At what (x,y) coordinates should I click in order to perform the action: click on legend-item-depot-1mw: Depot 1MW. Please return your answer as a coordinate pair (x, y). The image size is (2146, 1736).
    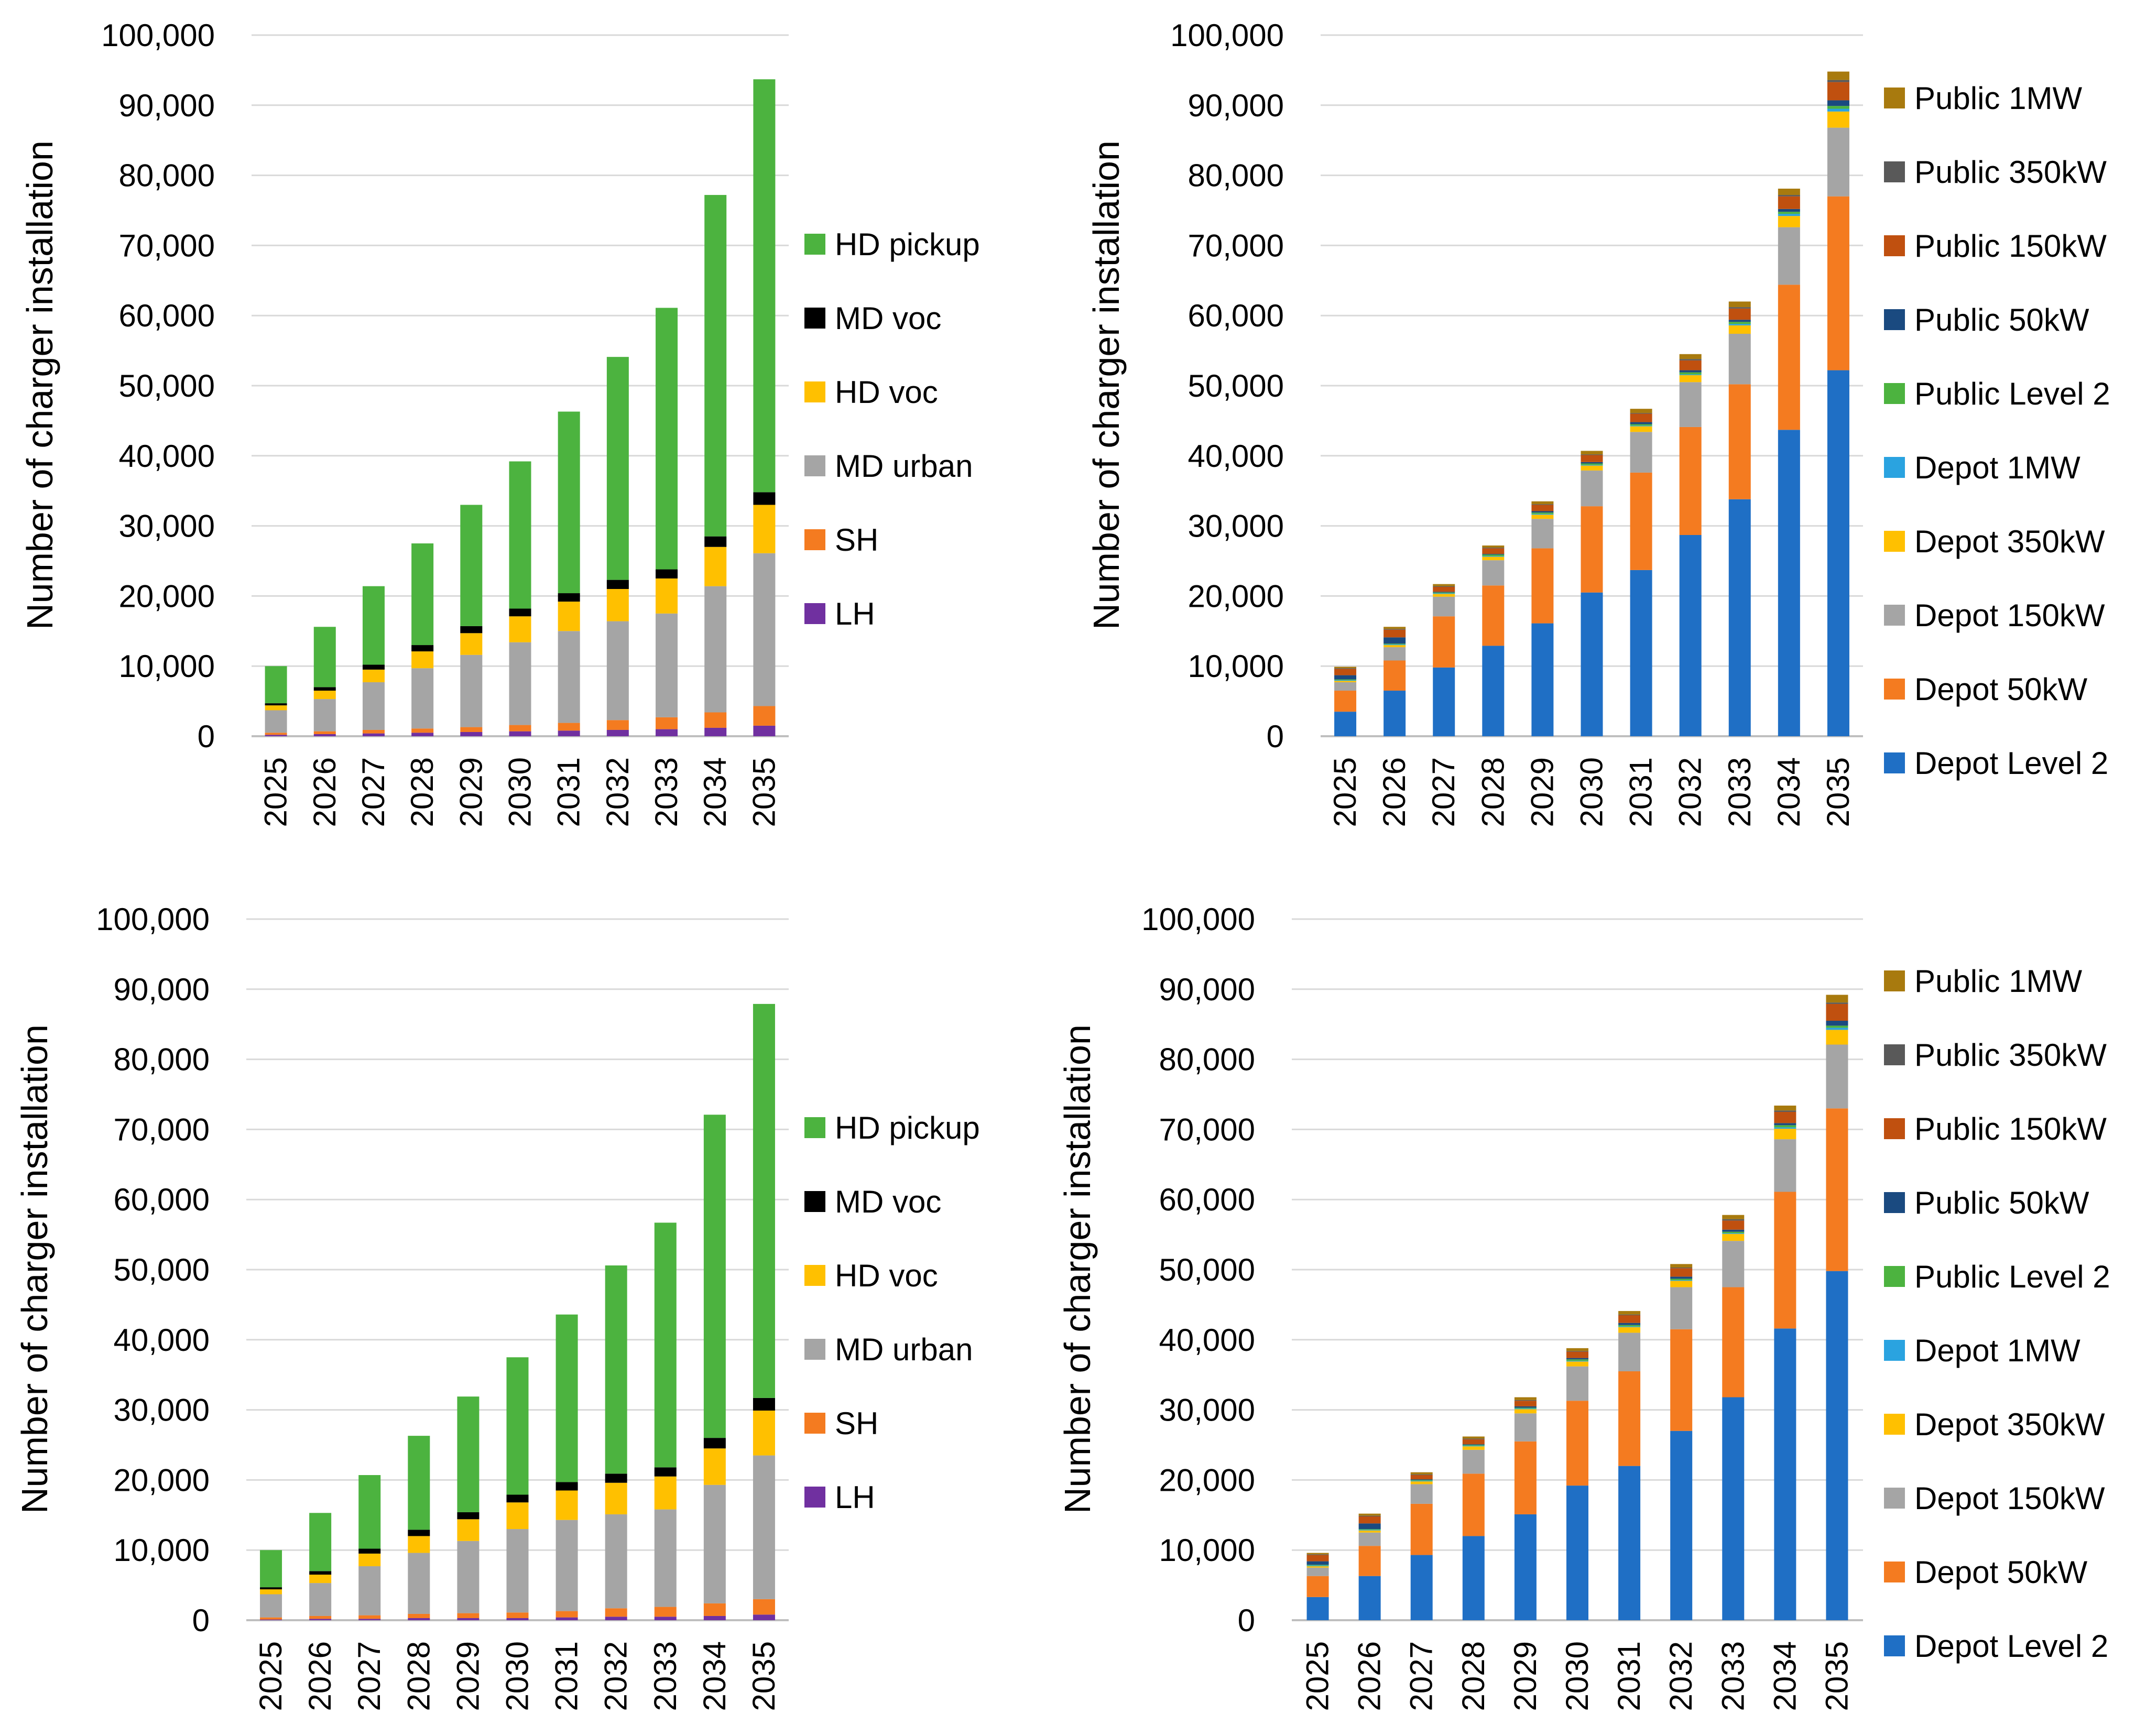
    Looking at the image, I should click on (1982, 467).